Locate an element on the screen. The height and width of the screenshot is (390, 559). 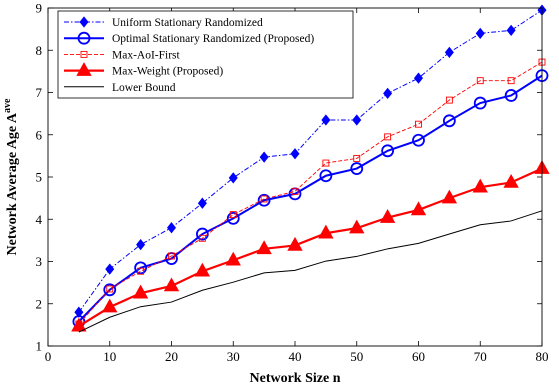
legend-label: Max-Weight (Proposed) is located at coordinates (167, 72).